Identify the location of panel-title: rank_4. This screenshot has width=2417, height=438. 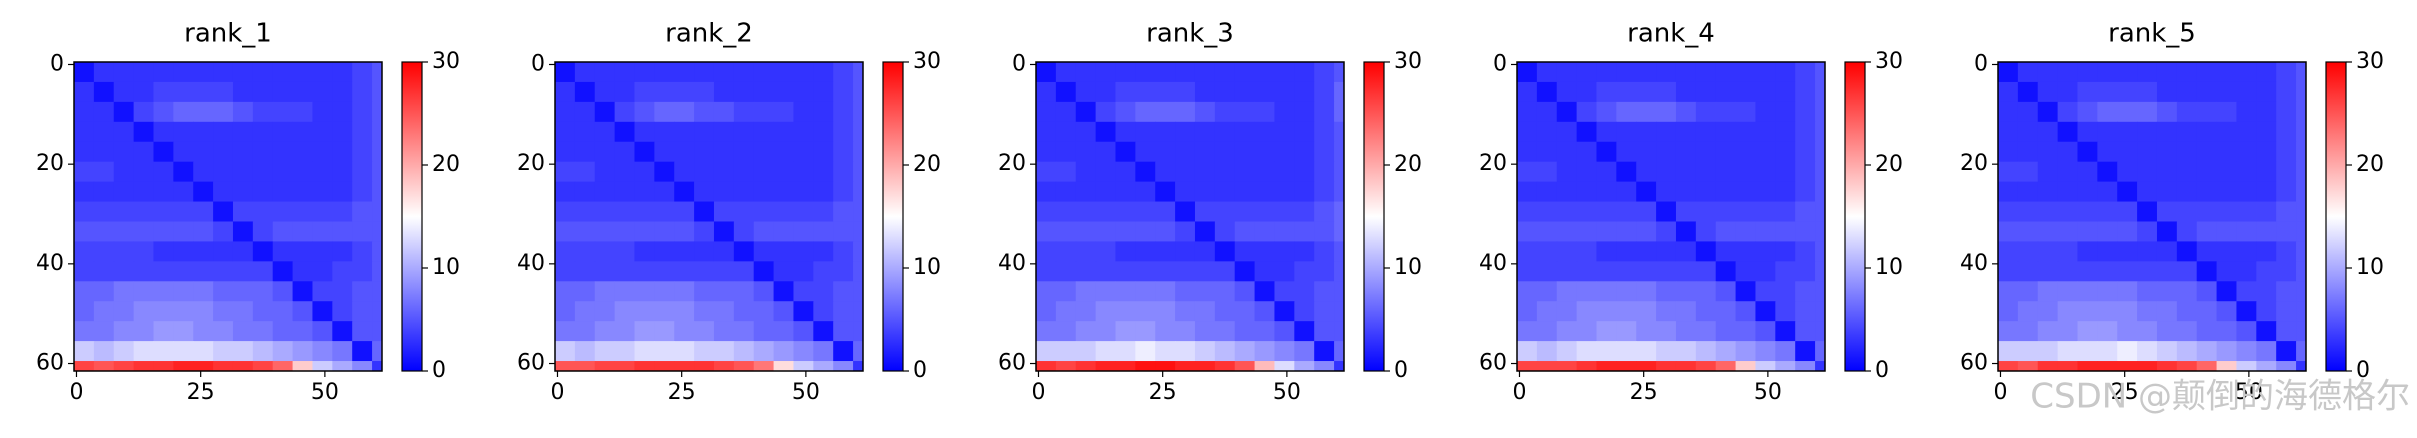
(1671, 34).